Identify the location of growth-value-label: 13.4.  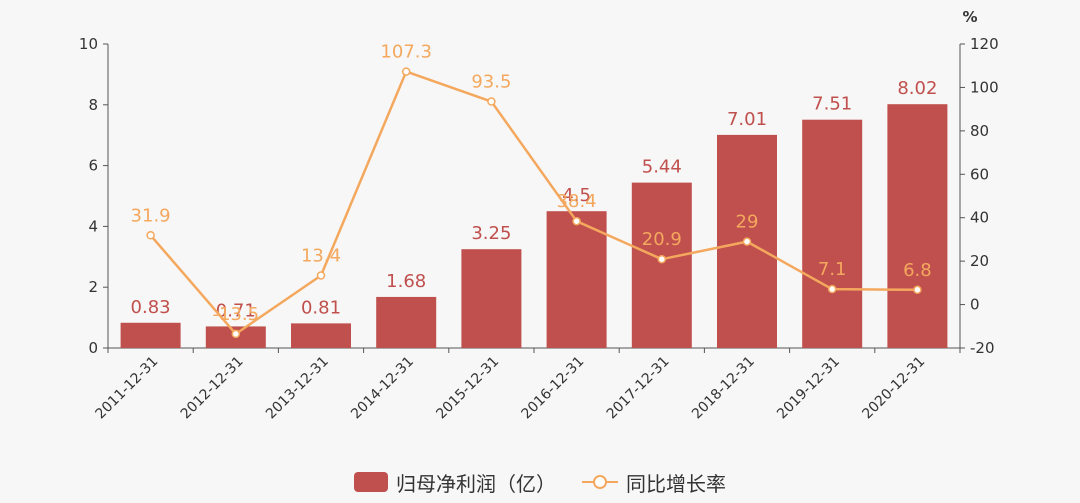
(321, 255).